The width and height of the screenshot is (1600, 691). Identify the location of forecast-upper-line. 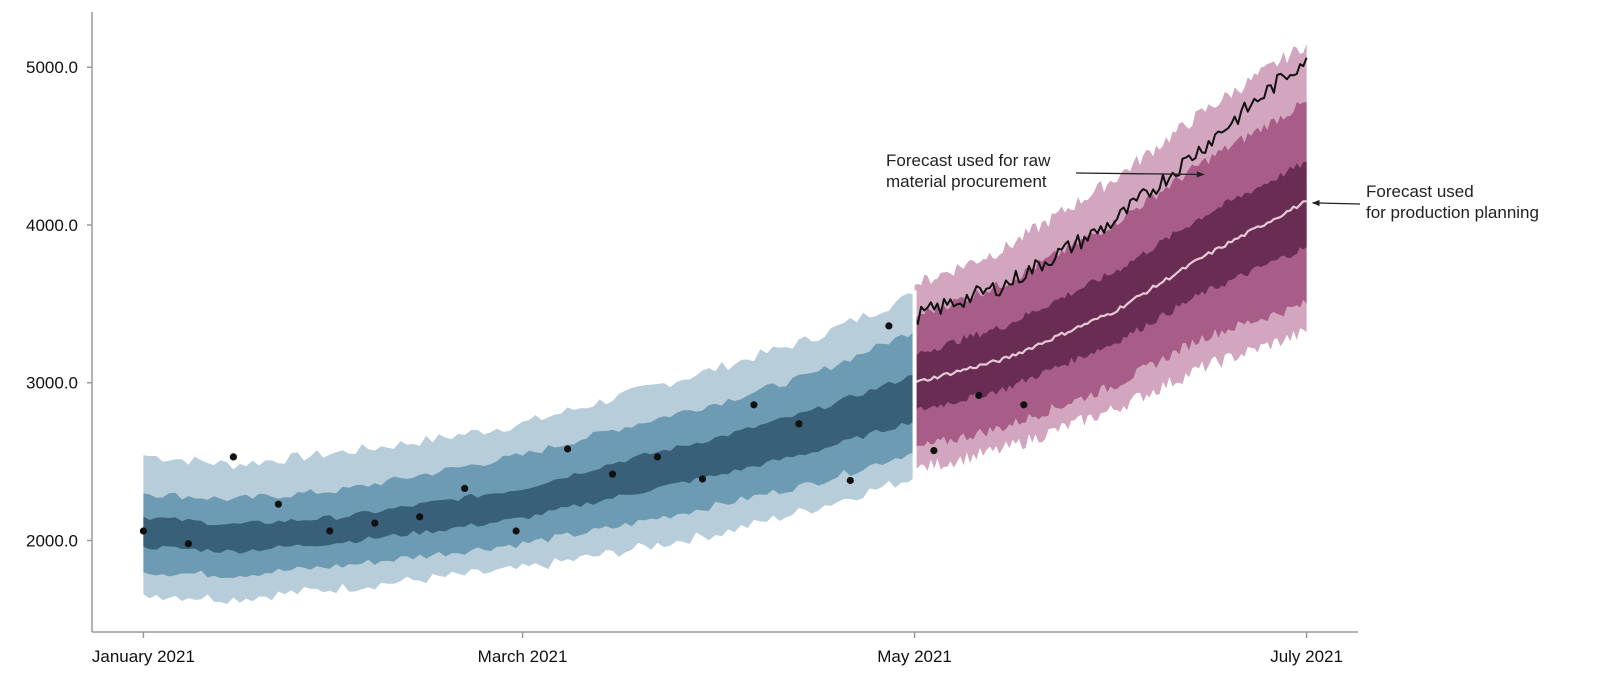
(1110, 191).